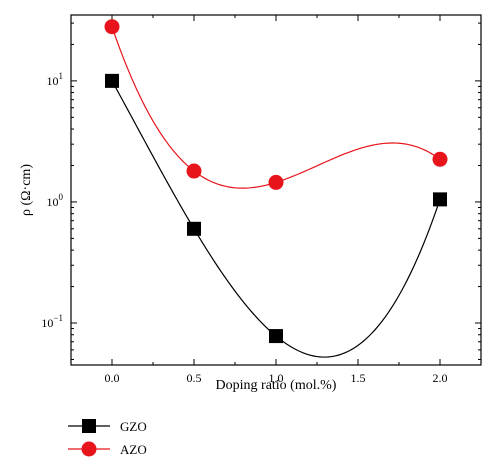 This screenshot has width=500, height=473. Describe the element at coordinates (107, 438) in the screenshot. I see `legend: GZO AZO` at that location.